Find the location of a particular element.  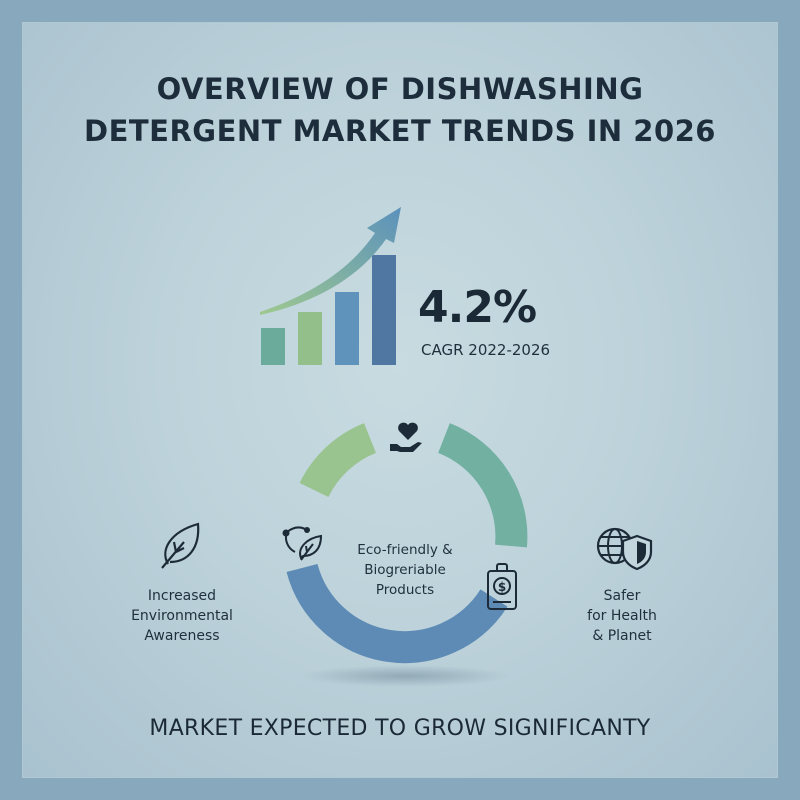

trend-arrow-icon is located at coordinates (330, 261).